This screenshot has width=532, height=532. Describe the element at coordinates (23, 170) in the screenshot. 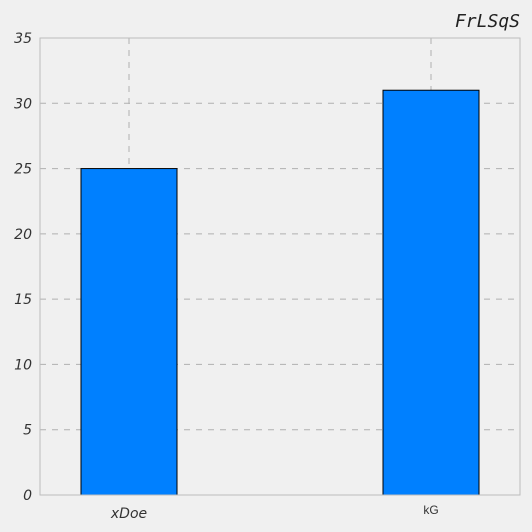

I see `y-tick-label: 25` at that location.